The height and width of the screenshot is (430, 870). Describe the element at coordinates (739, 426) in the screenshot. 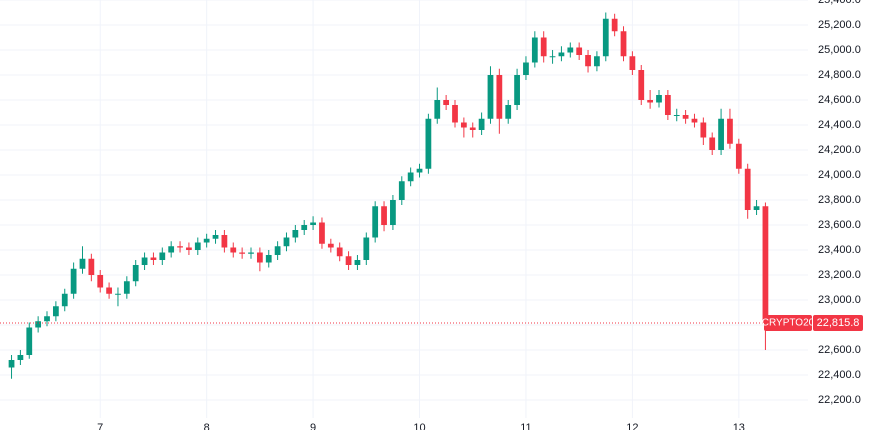

I see `x-tick-label: 13` at that location.